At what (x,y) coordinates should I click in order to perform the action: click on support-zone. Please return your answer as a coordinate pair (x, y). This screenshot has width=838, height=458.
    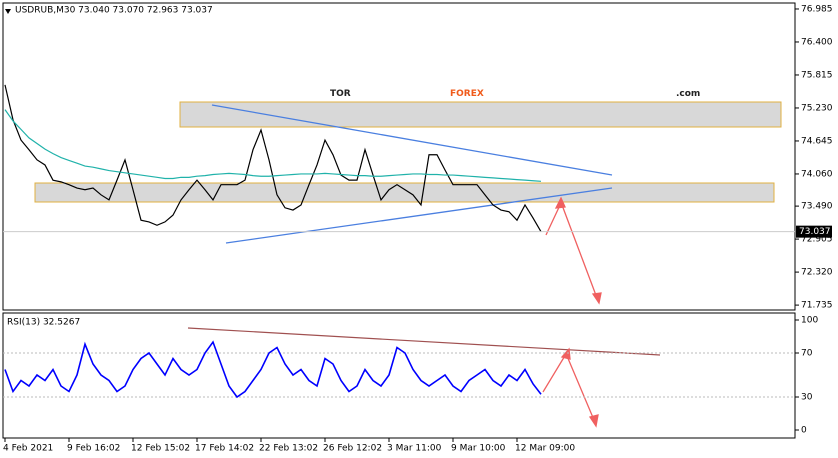
    Looking at the image, I should click on (404, 192).